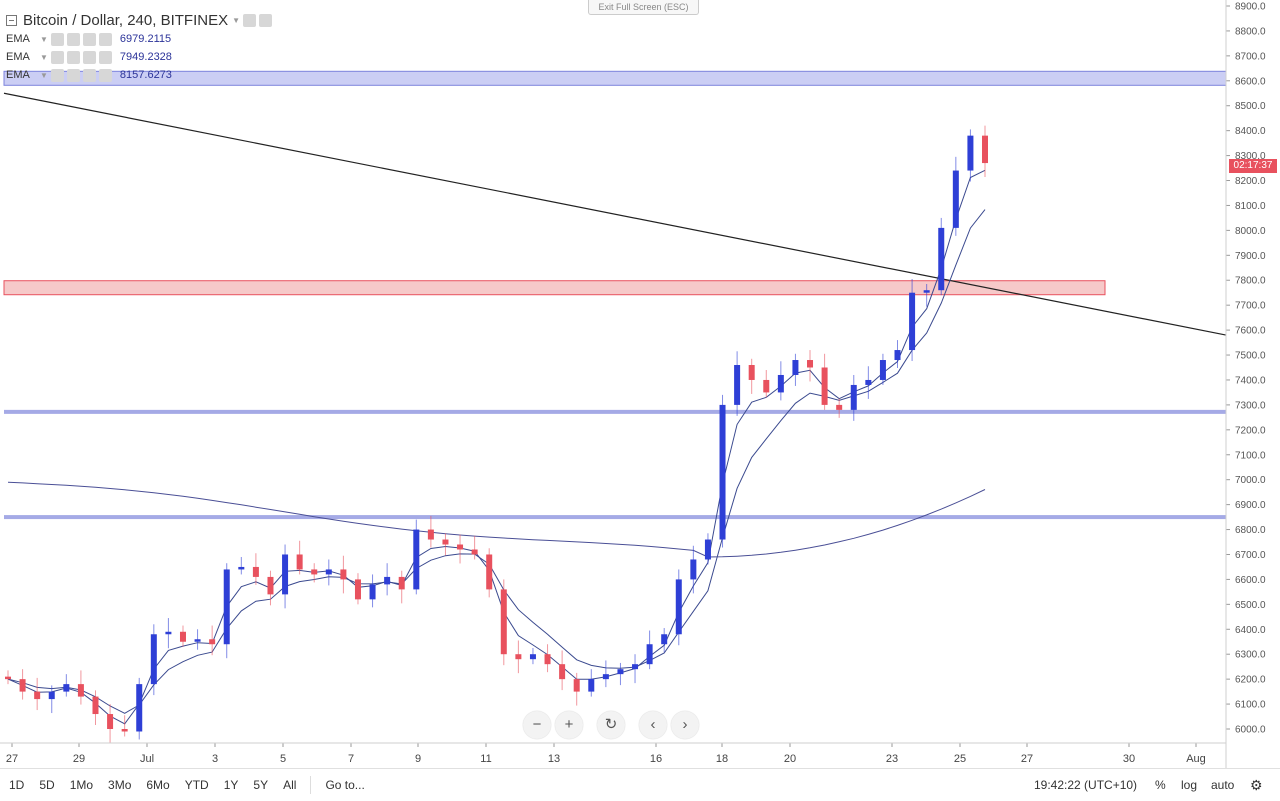 The width and height of the screenshot is (1280, 801). I want to click on indicator-row: EMA ▼ 6979.2115, so click(139, 39).